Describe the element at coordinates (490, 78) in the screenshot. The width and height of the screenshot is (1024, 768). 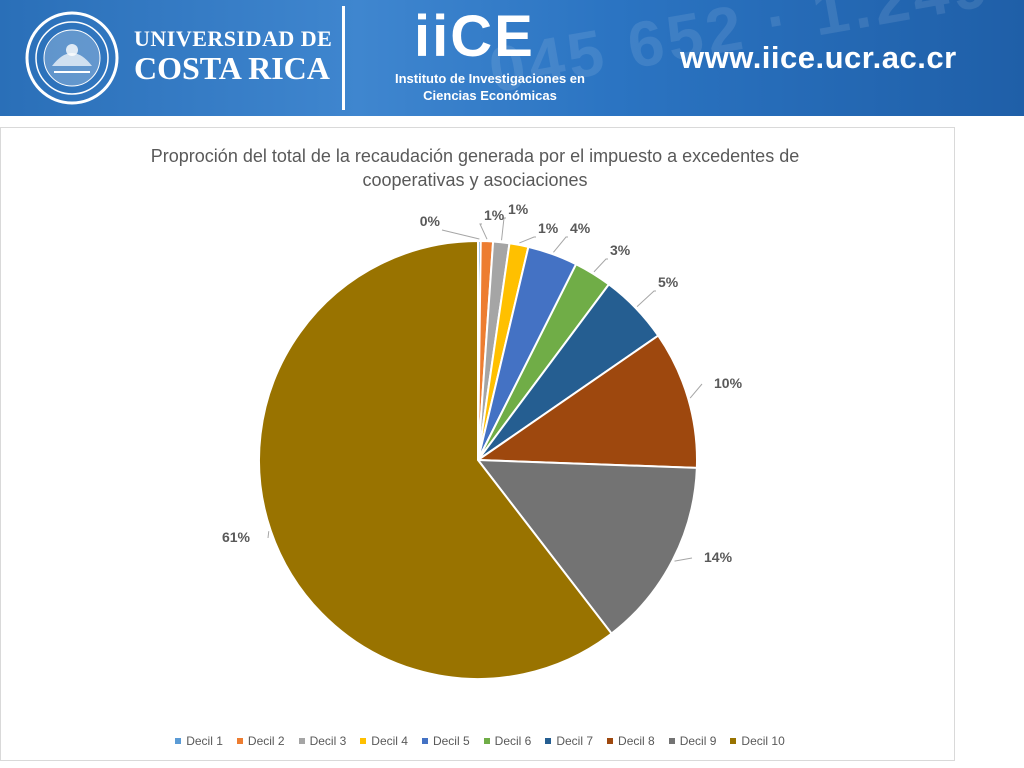
I see `institute-name-line1: Instituto de Investigaciones en` at that location.